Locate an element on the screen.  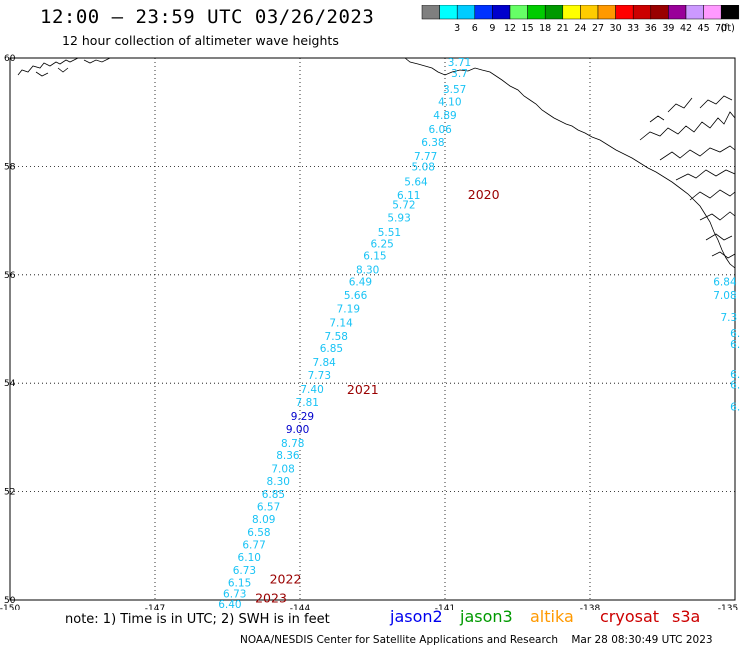
mission-label-jason3: jason3 is located at coordinates (486, 616).